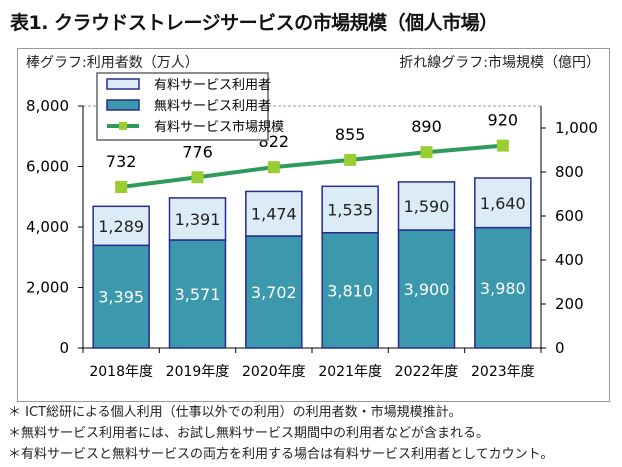  I want to click on y2-tick-label: 0, so click(560, 348).